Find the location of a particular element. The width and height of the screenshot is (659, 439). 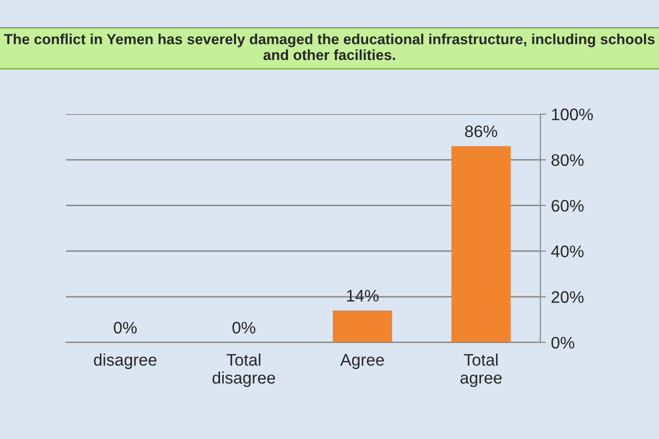

chart-title: The conflict in Yemen has severely damaged the educational infrastructure, including schools and other facilities. is located at coordinates (329, 47).